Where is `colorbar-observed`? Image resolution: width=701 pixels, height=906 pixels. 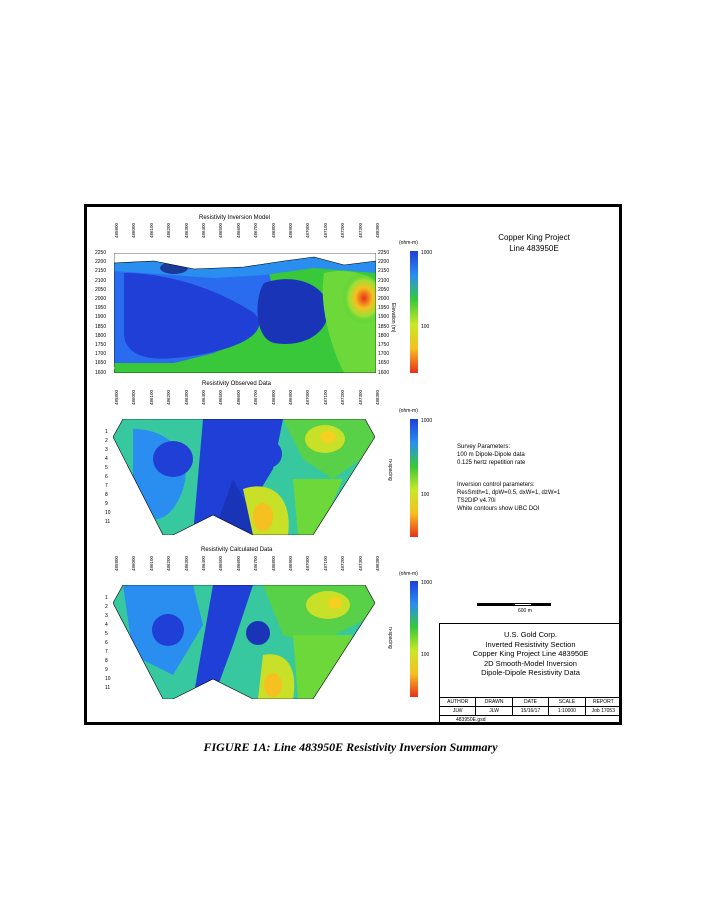
colorbar-observed is located at coordinates (414, 478).